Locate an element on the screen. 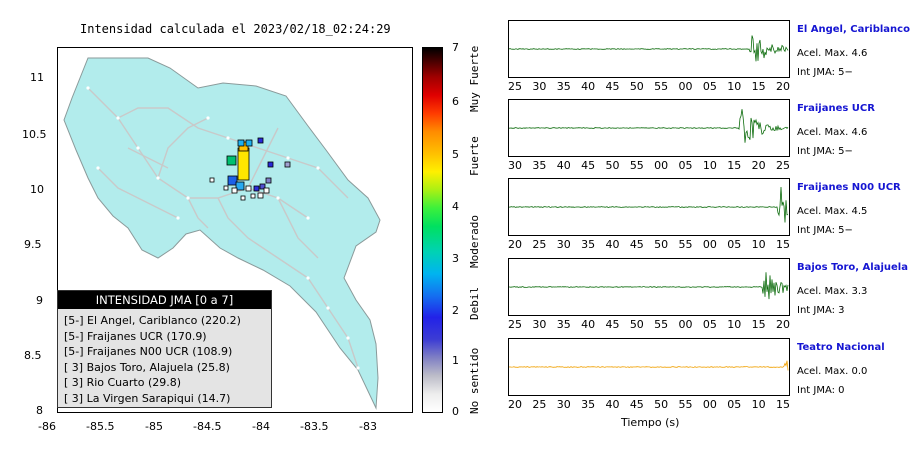 The image size is (910, 460). legend-item: [ 3] Bajos Toro, Alajuela (25.8) is located at coordinates (147, 367).